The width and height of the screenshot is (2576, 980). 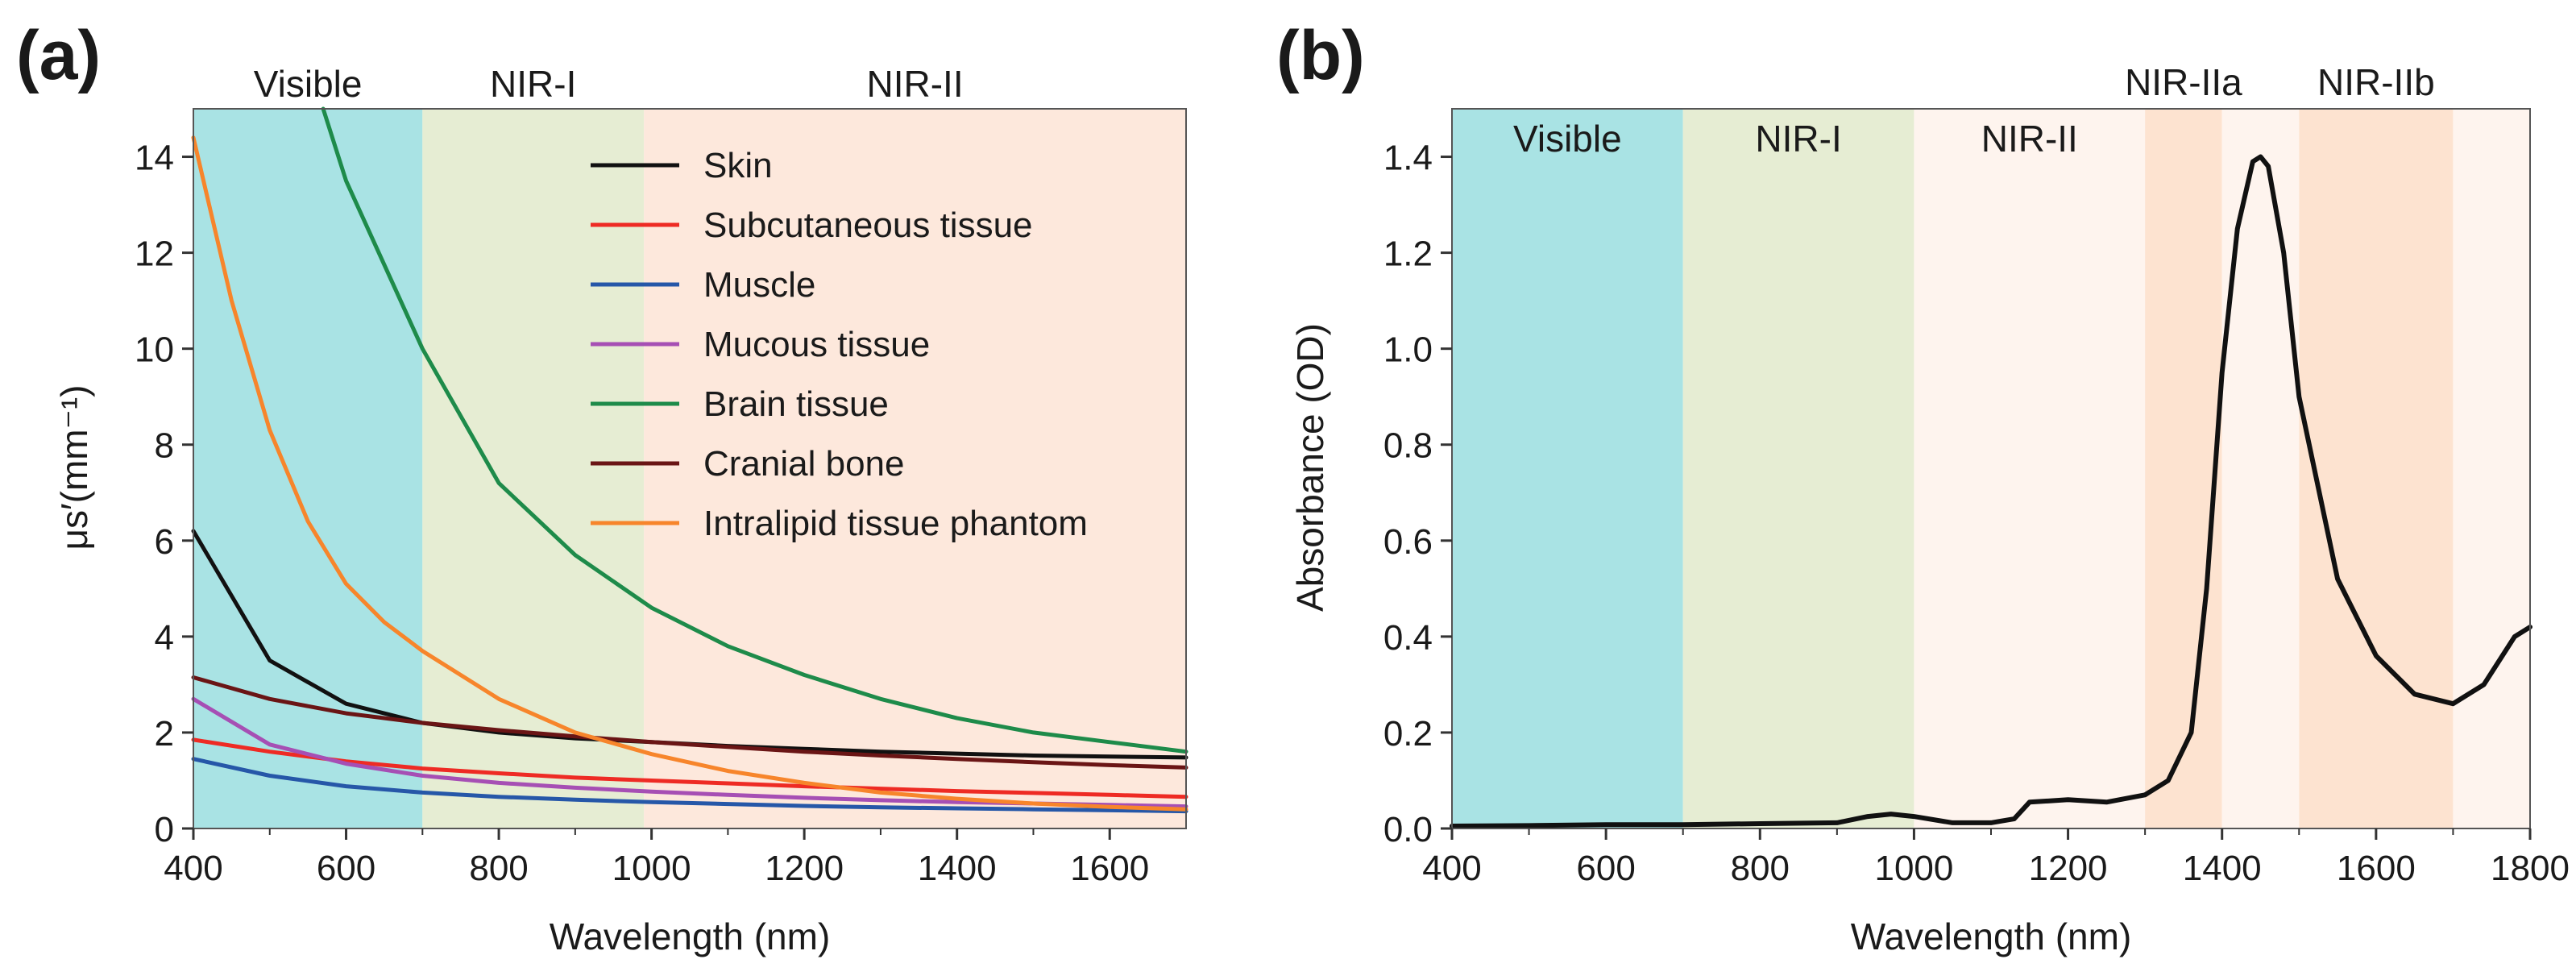 I want to click on panel-b-label: (b), so click(x=1320, y=56).